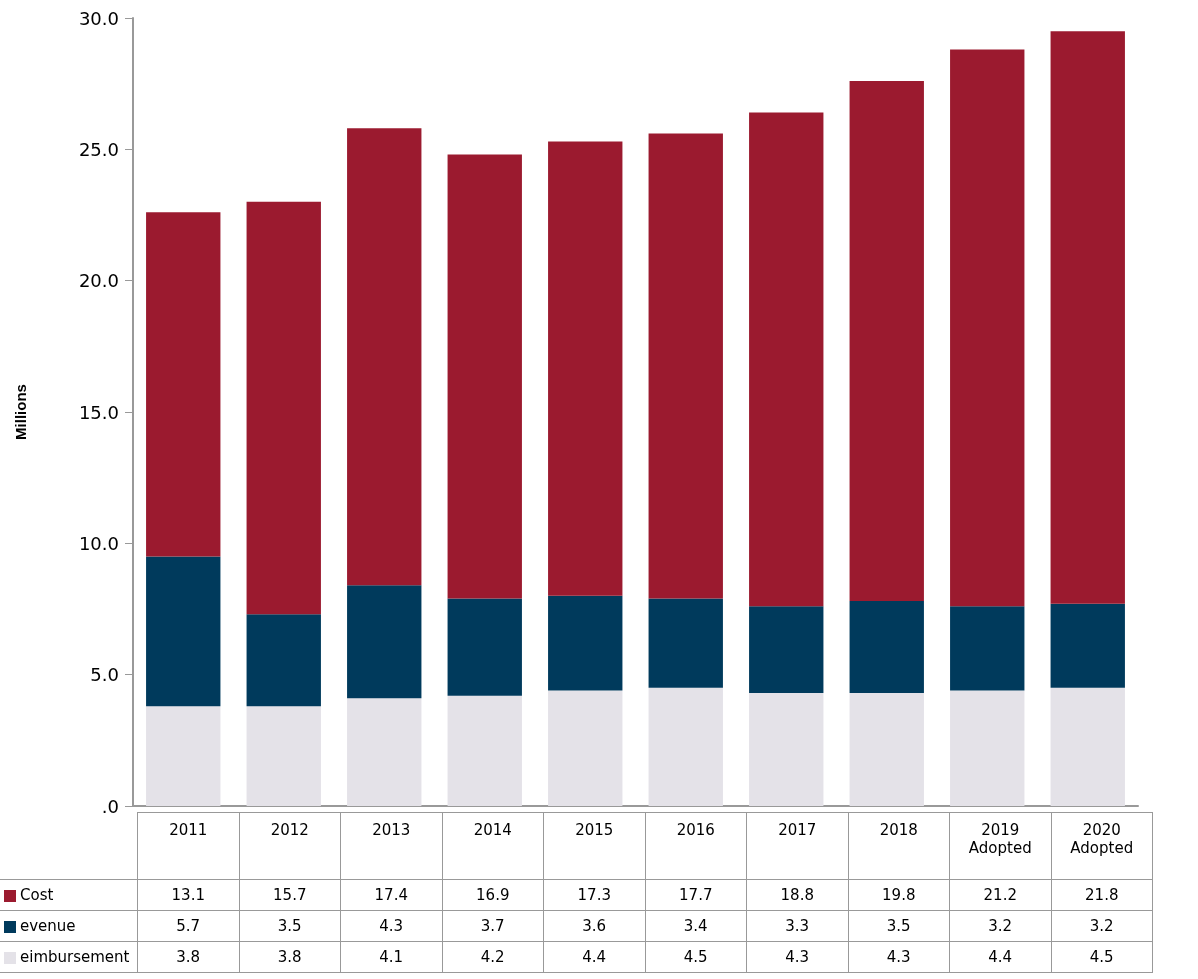 This screenshot has height=979, width=1198. Describe the element at coordinates (391, 895) in the screenshot. I see `data-label: 17.4` at that location.